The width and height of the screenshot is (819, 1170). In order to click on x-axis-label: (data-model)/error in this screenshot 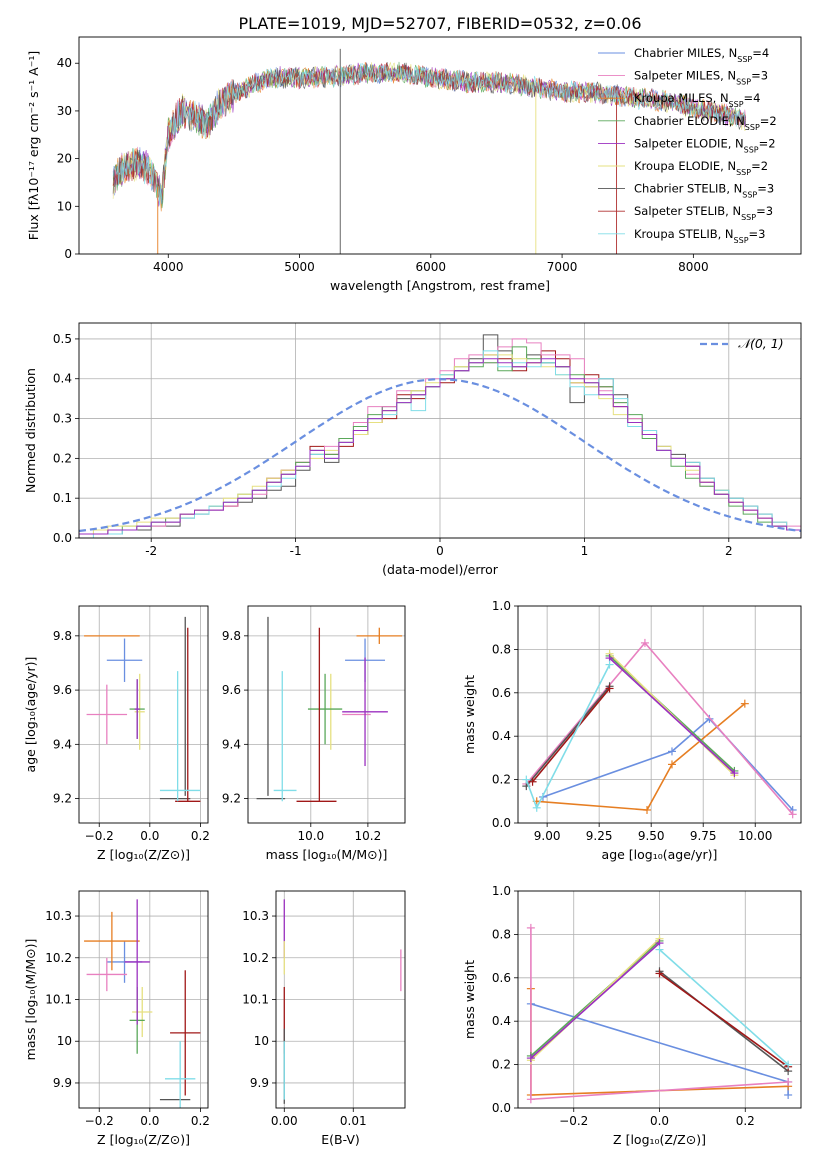, I will do `click(440, 569)`.